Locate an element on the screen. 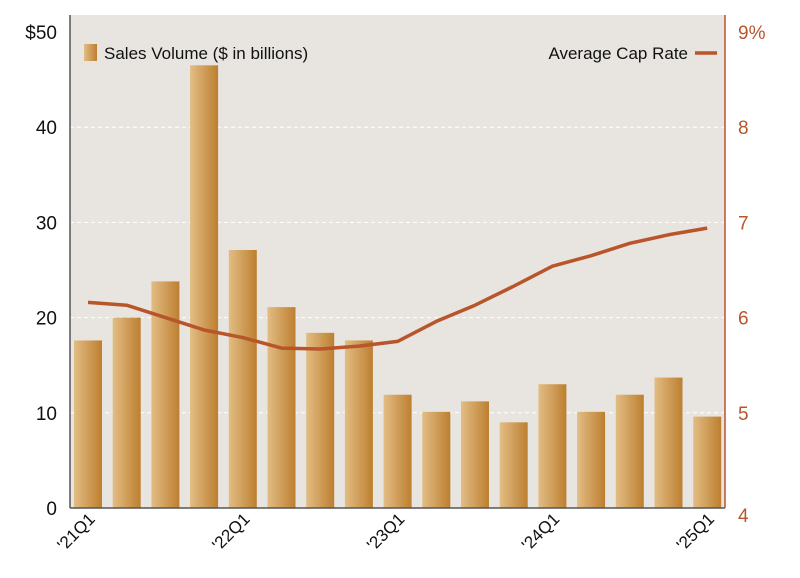  bar-'23Q3 is located at coordinates (475, 454).